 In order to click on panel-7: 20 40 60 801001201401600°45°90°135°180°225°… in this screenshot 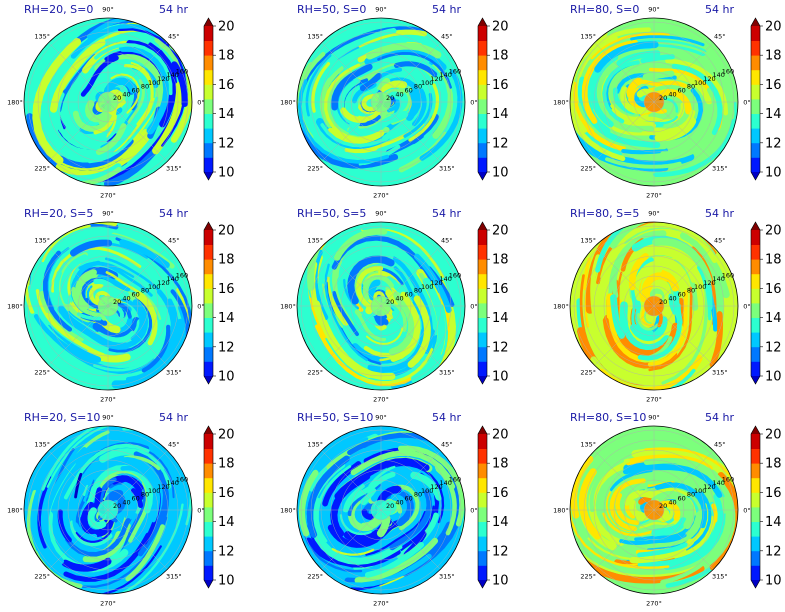, I will do `click(120, 509)`.